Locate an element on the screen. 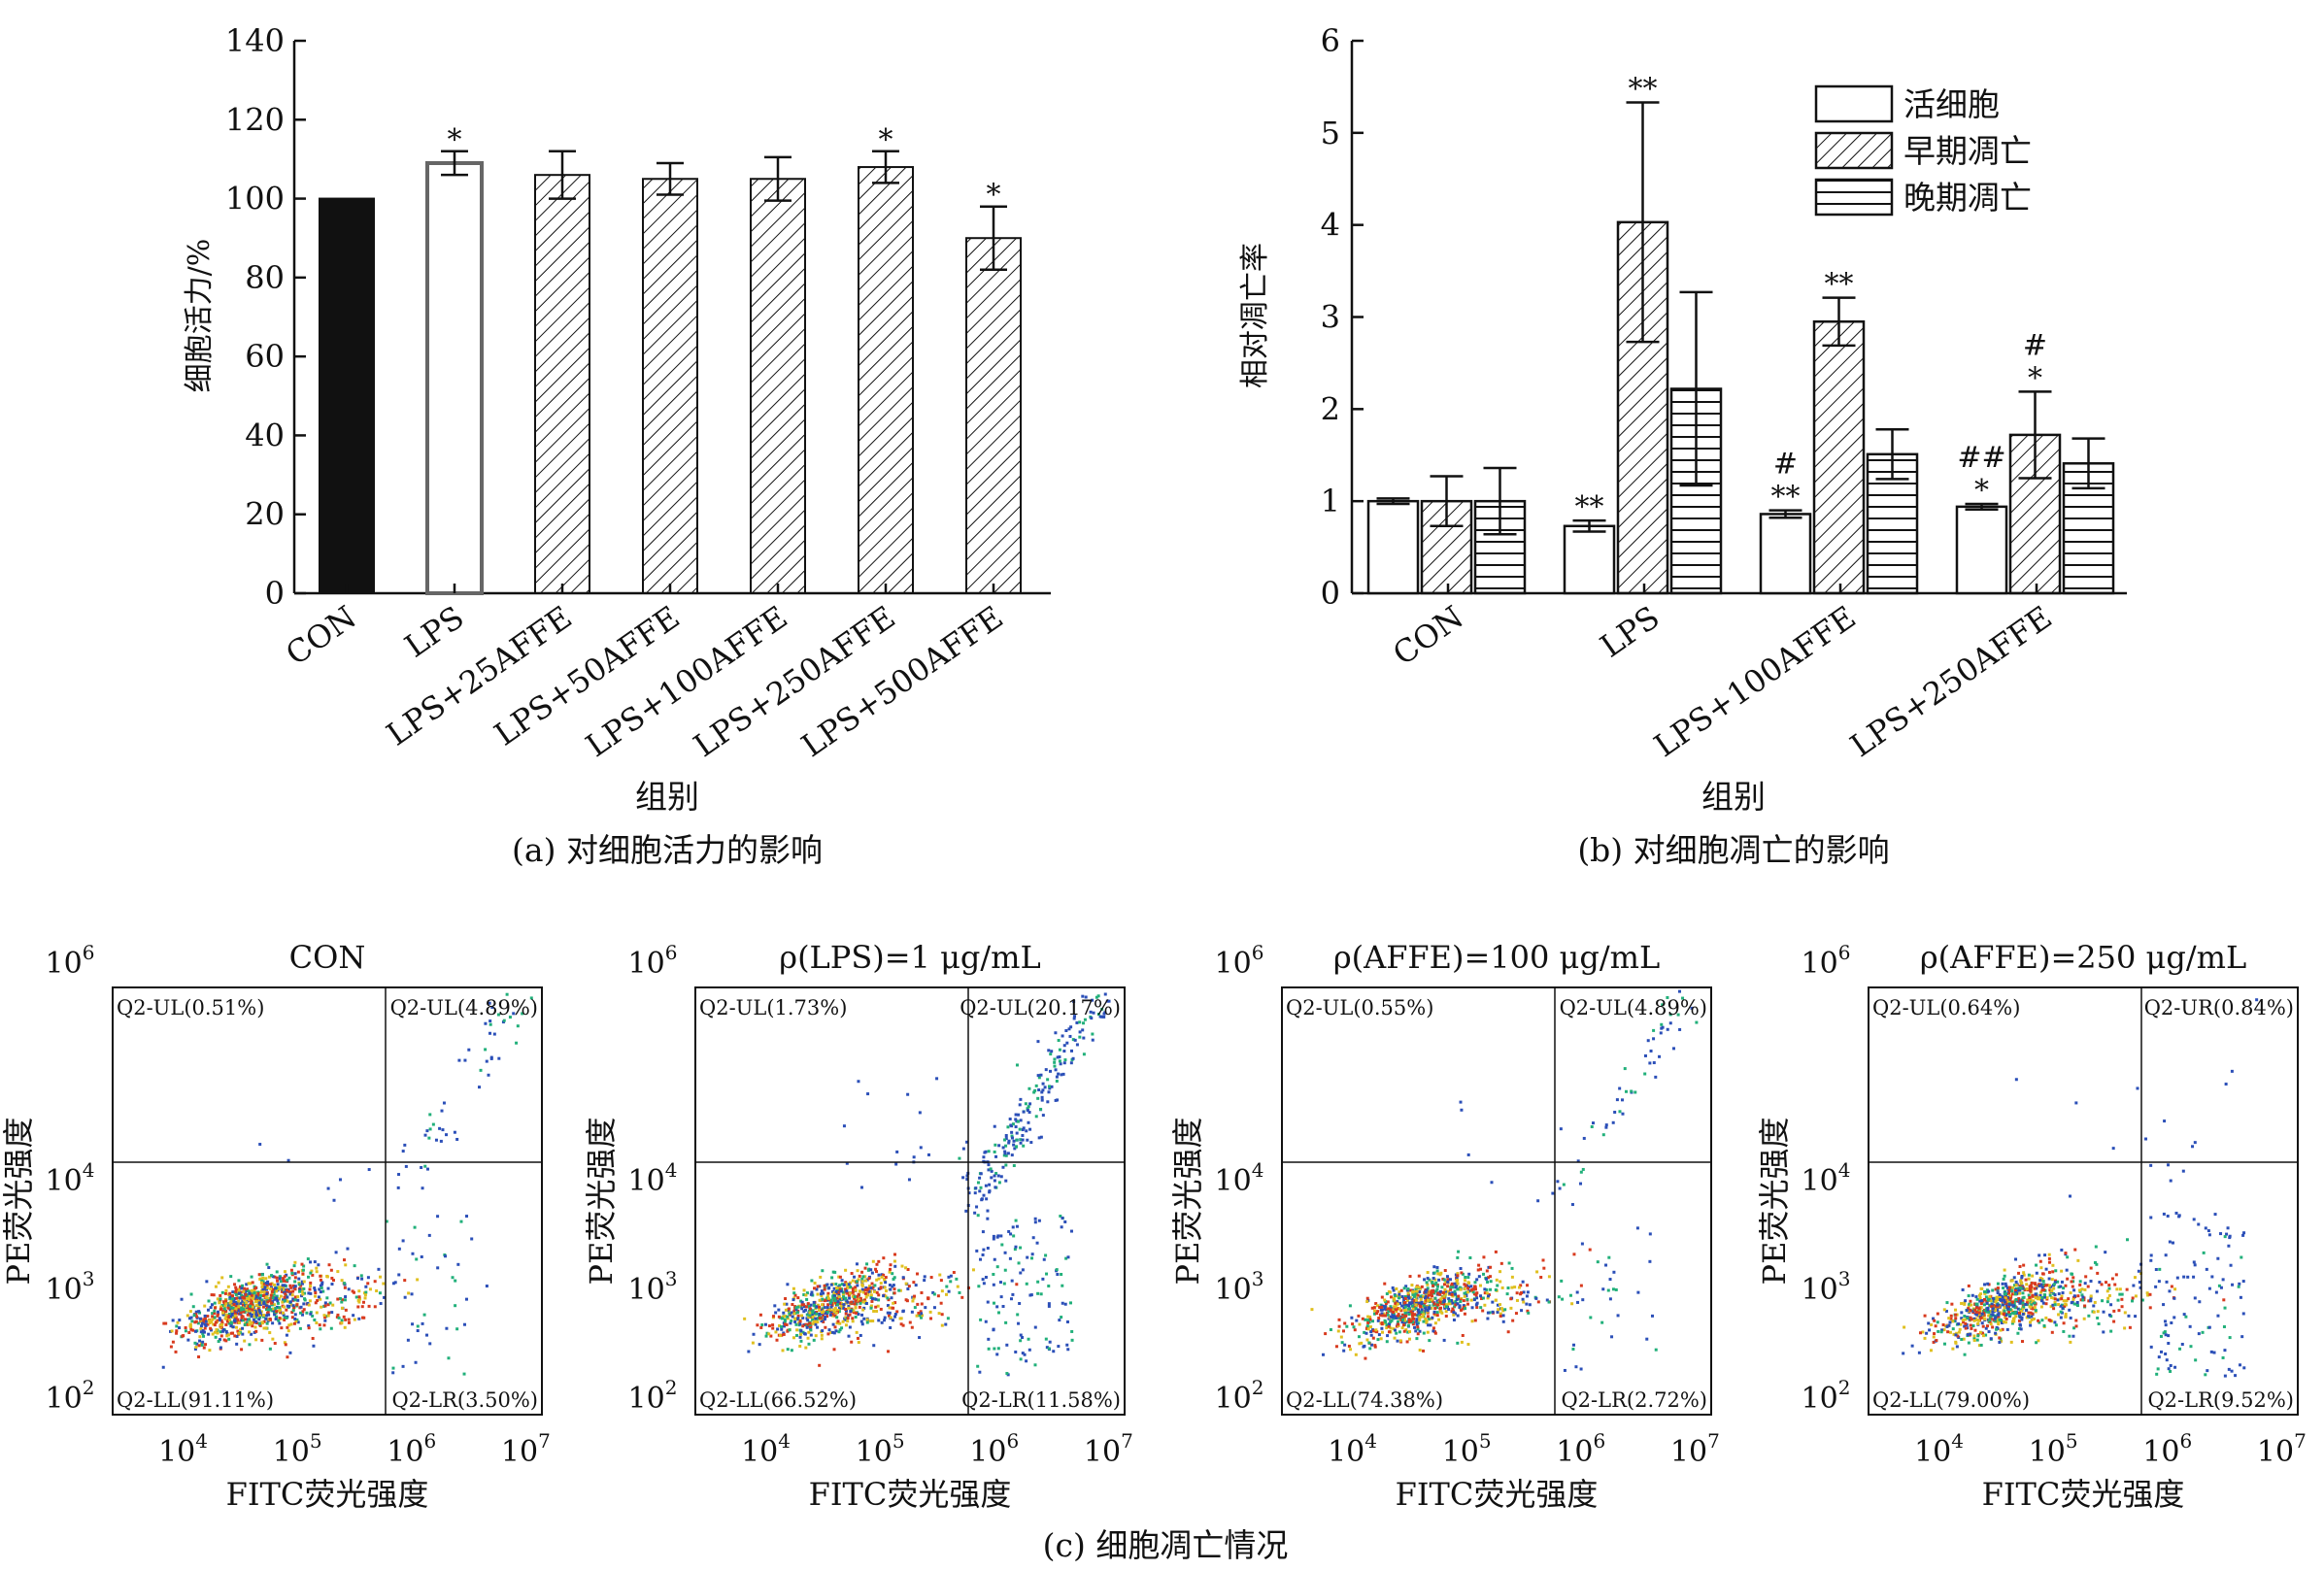 The image size is (2324, 1570). chart-a-y-tick-label: 20 is located at coordinates (265, 514).